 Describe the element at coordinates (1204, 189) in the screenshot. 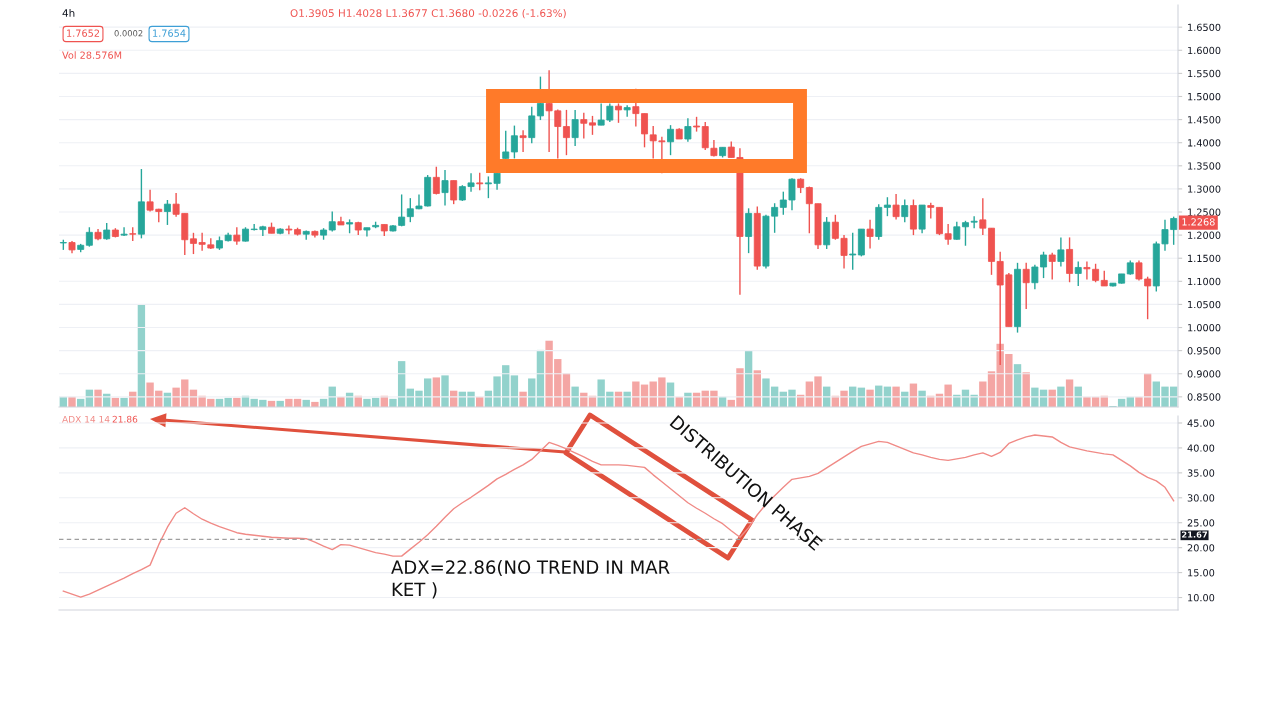

I see `y-tick-label: 1.3000` at that location.